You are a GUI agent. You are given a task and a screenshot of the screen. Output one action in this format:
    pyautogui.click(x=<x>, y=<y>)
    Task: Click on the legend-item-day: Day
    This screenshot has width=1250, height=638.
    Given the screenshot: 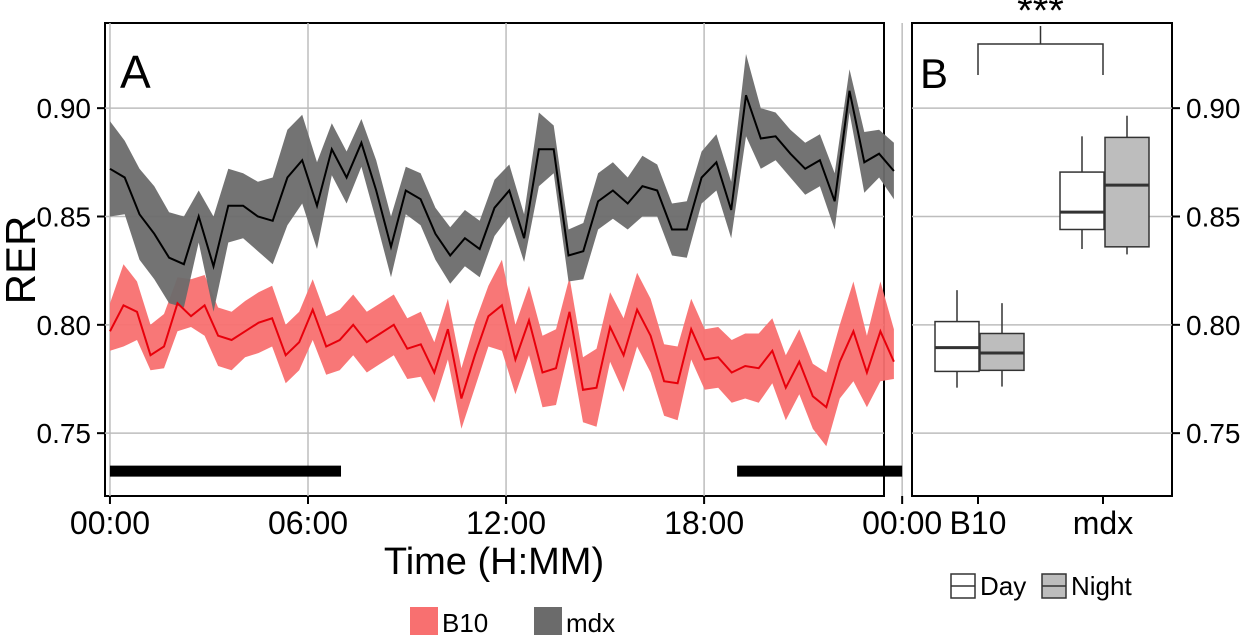 What is the action you would take?
    pyautogui.click(x=988, y=586)
    